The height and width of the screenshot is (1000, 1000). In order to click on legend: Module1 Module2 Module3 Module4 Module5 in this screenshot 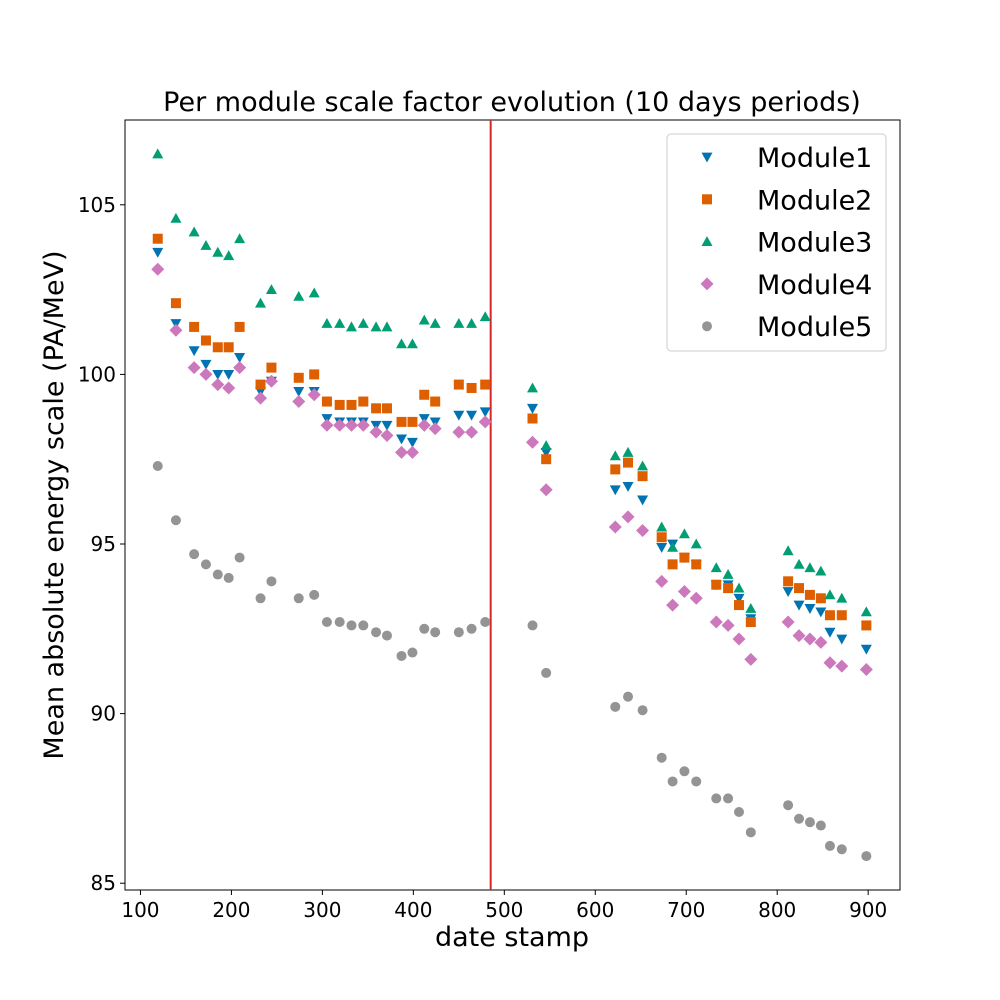, I will do `click(776, 242)`.